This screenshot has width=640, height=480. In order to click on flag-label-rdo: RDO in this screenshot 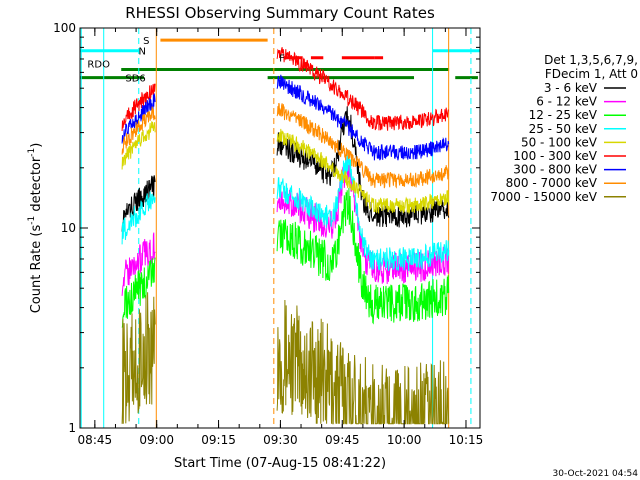, I will do `click(98, 65)`.